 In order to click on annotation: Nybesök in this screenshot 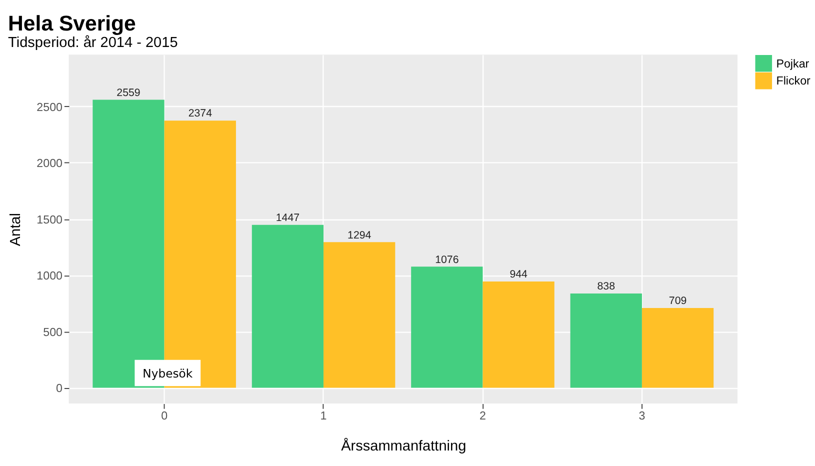, I will do `click(167, 373)`.